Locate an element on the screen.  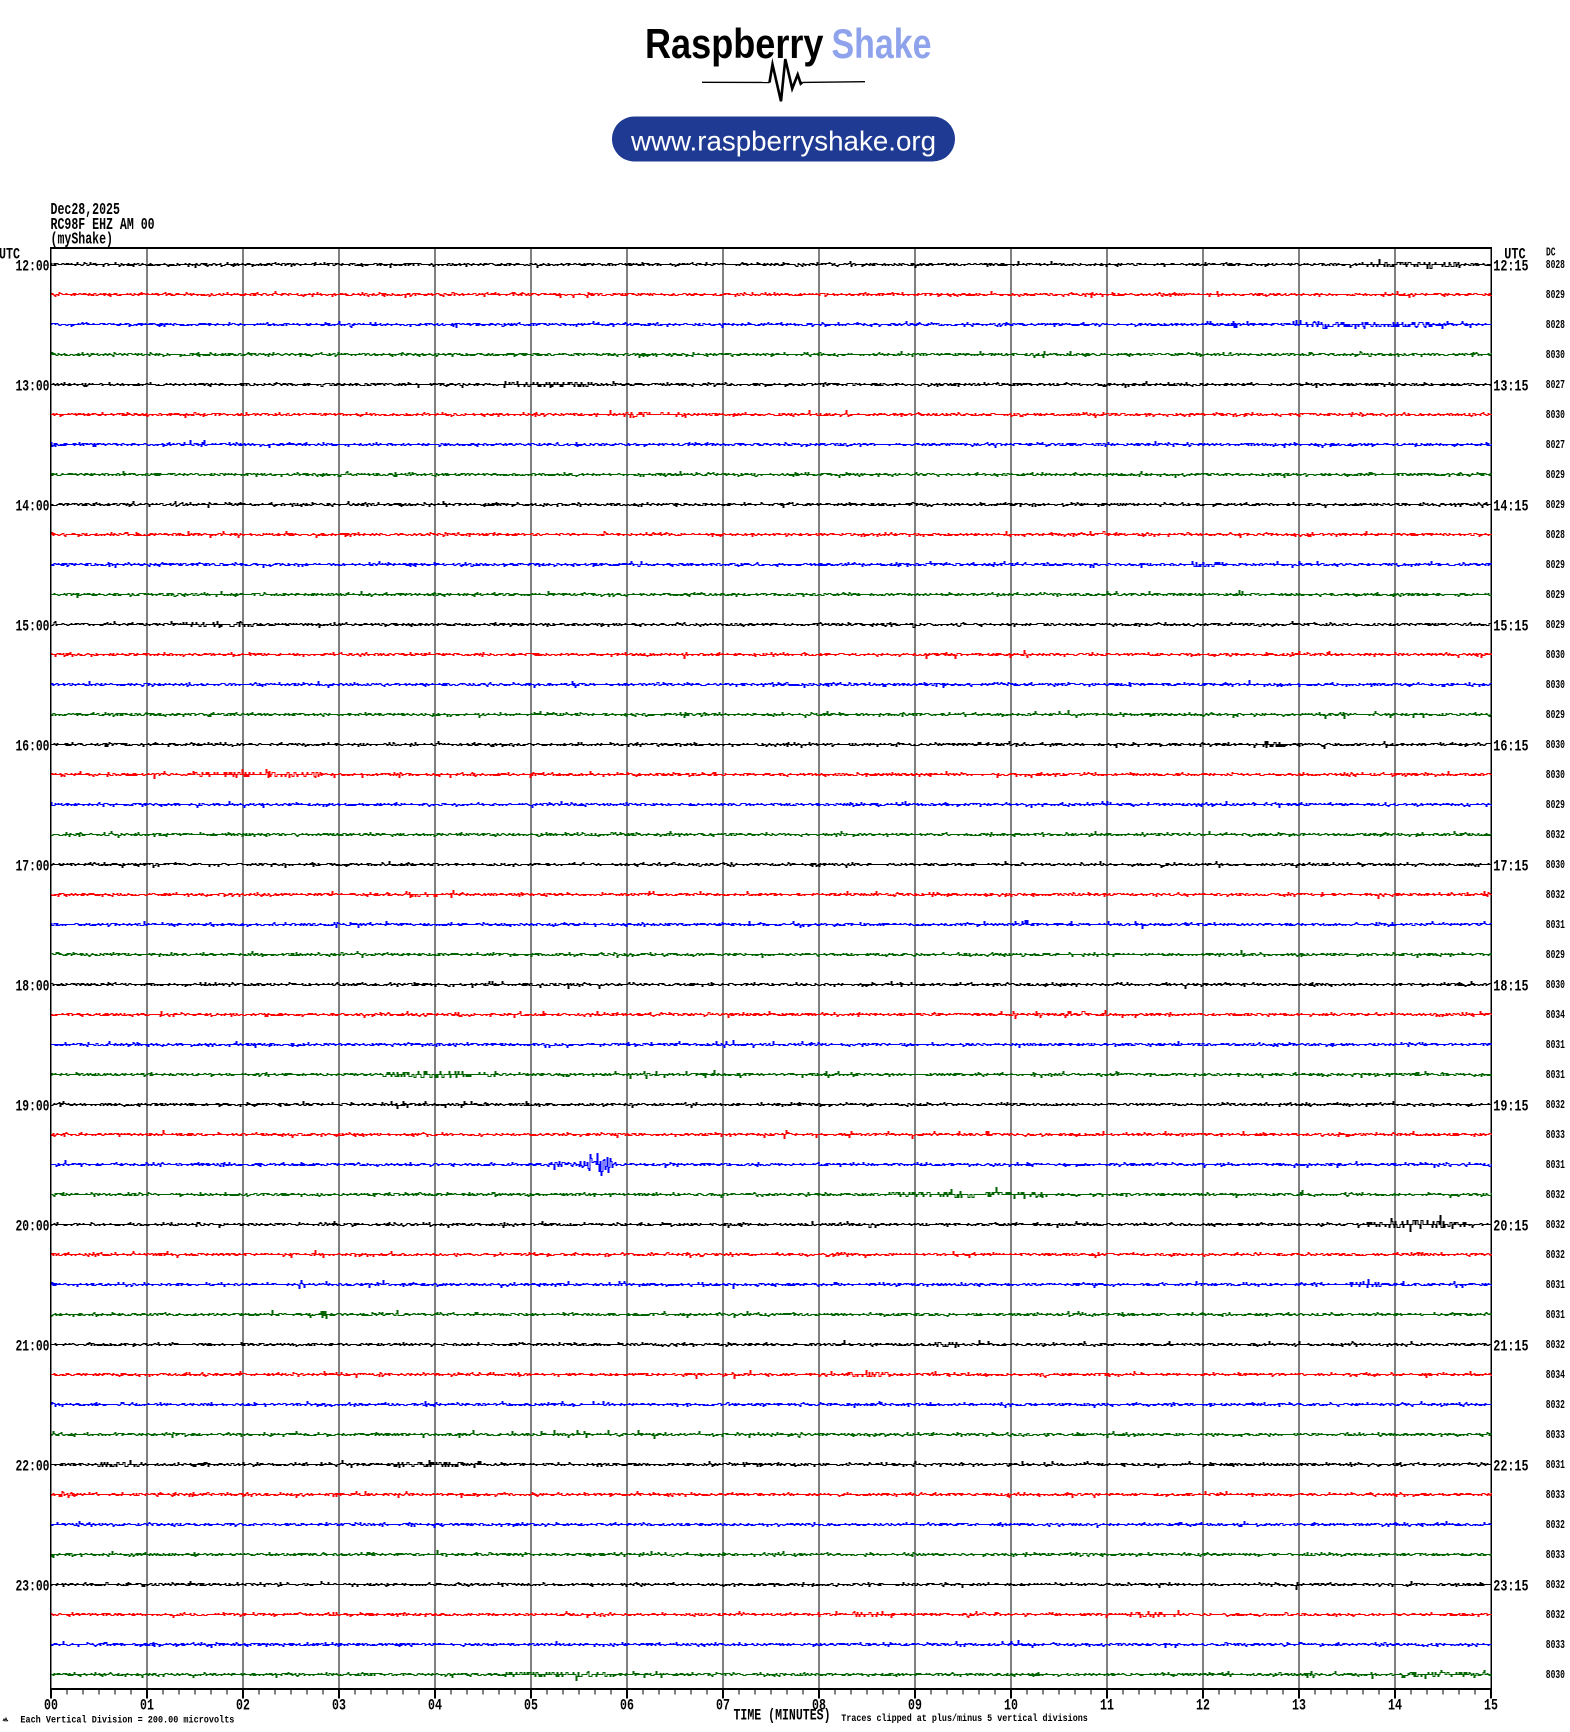
svg-text: 15:00 is located at coordinates (32, 627).